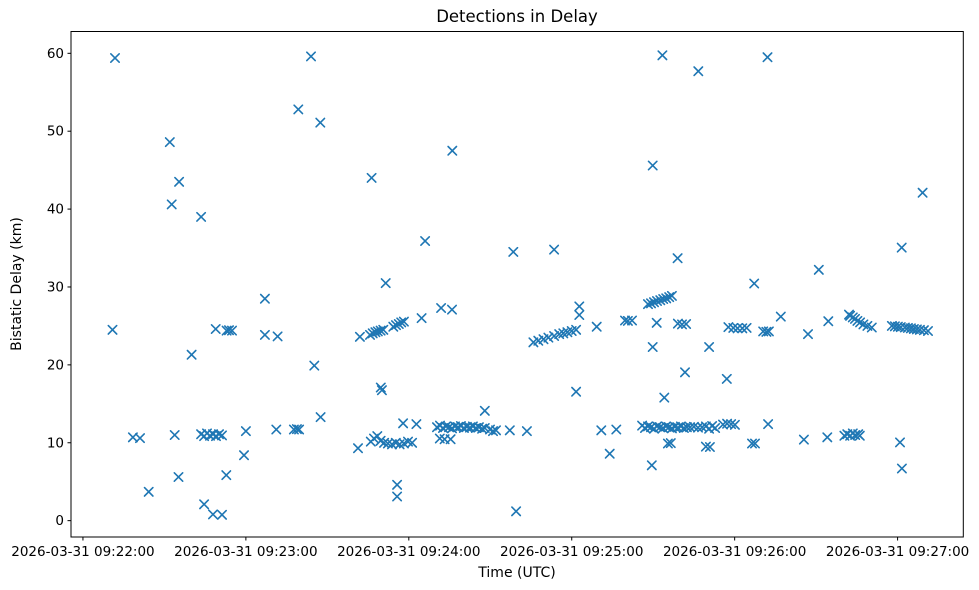 This screenshot has height=590, width=979. Describe the element at coordinates (55, 54) in the screenshot. I see `y-tick-label: 60` at that location.